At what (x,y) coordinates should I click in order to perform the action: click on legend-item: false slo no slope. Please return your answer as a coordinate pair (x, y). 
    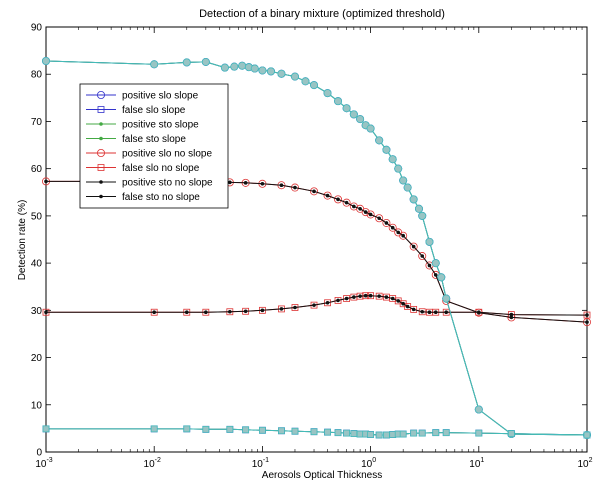
    Looking at the image, I should click on (143, 168).